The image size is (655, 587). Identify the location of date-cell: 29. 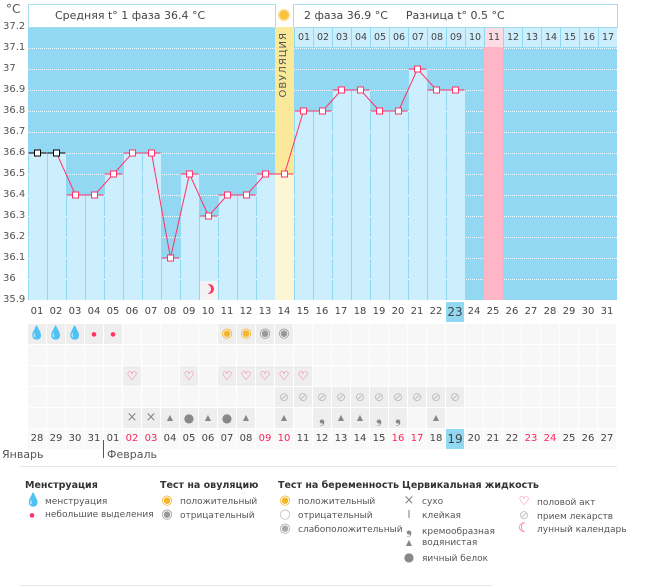
(569, 311).